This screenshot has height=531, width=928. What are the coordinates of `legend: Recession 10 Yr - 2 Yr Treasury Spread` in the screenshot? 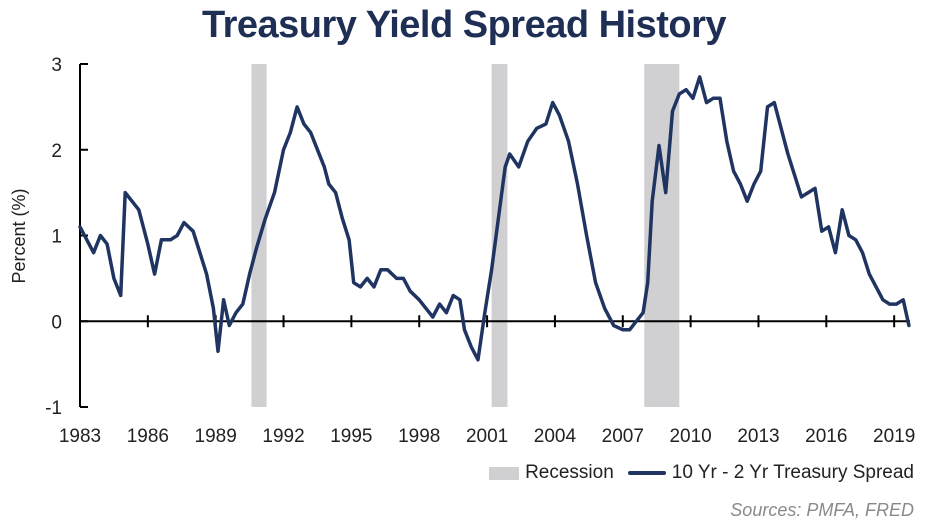 It's located at (701, 473).